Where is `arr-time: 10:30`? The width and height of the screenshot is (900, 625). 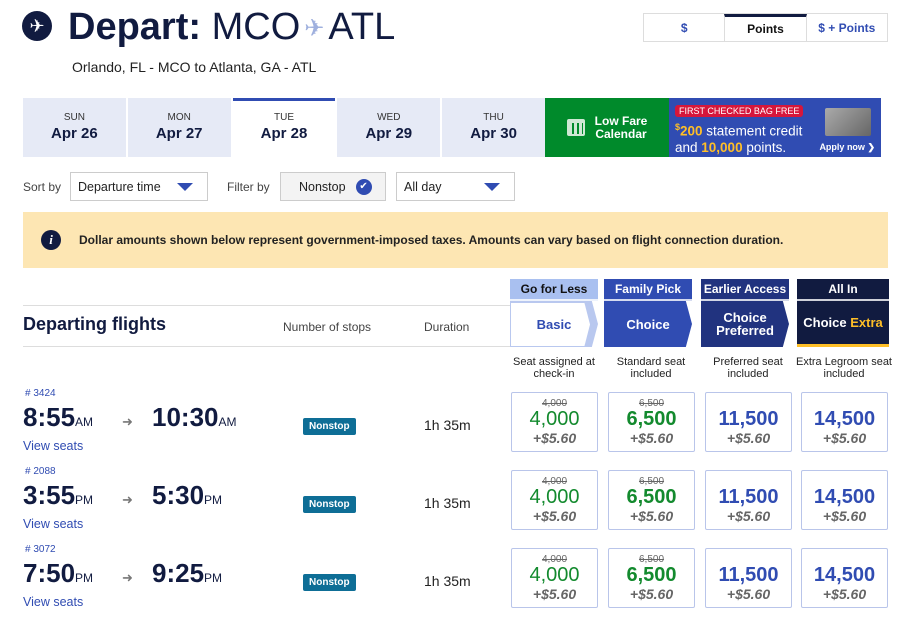
arr-time: 10:30 is located at coordinates (185, 417).